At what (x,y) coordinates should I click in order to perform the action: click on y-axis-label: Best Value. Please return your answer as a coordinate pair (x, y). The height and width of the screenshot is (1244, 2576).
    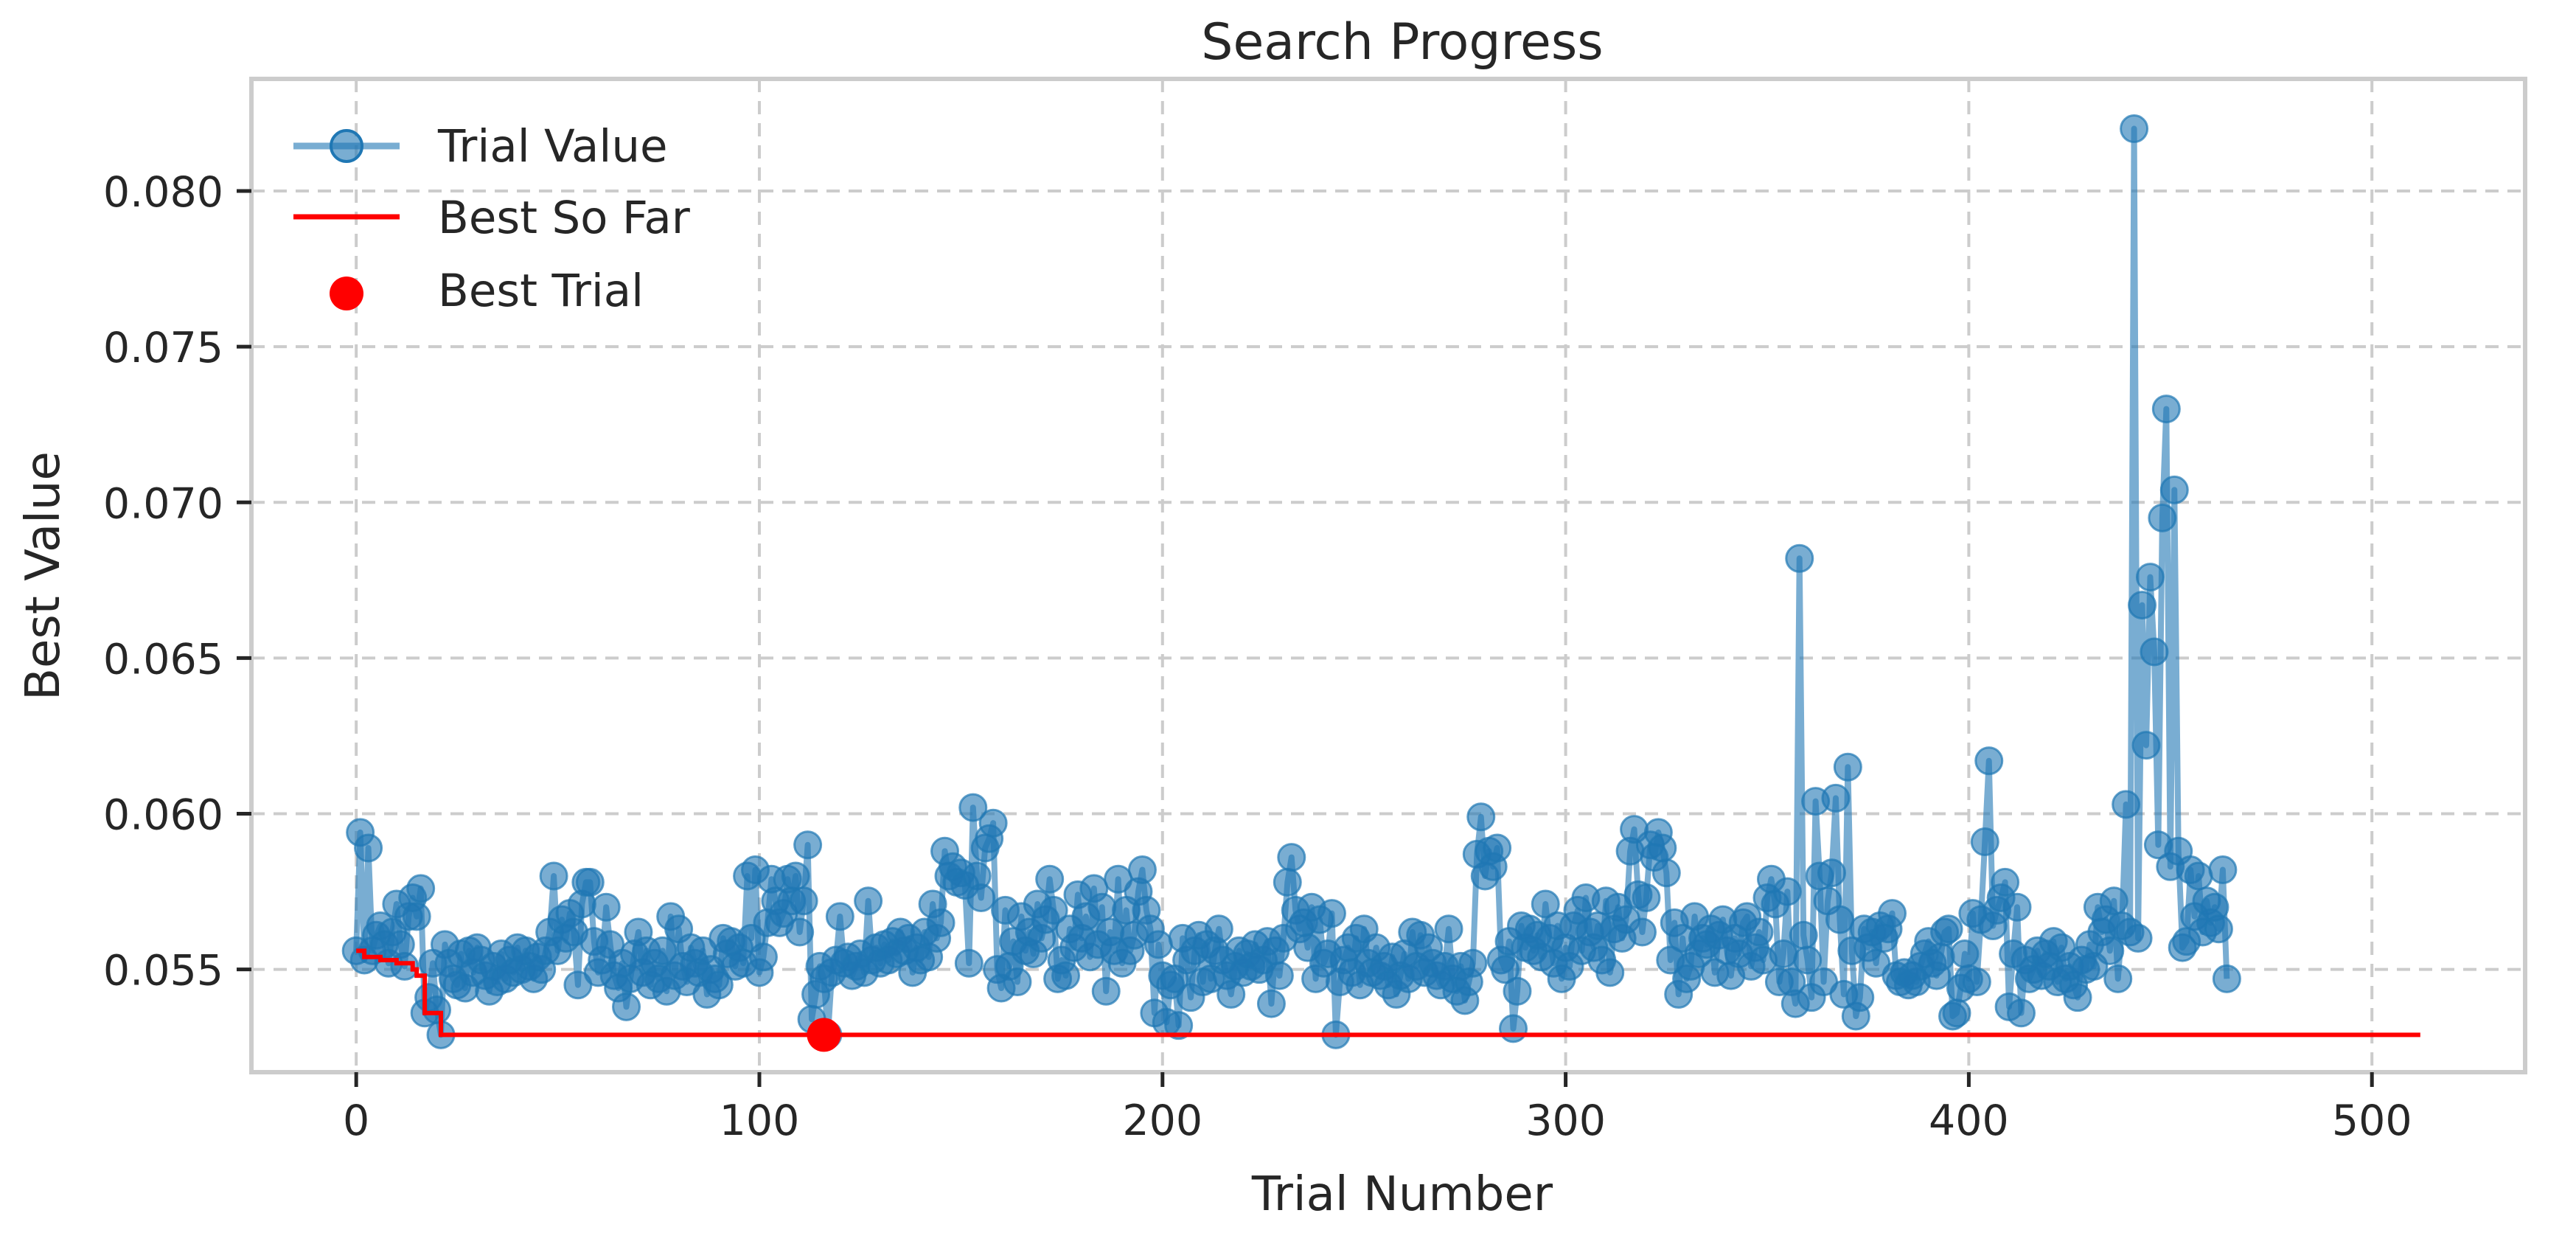
    Looking at the image, I should click on (43, 576).